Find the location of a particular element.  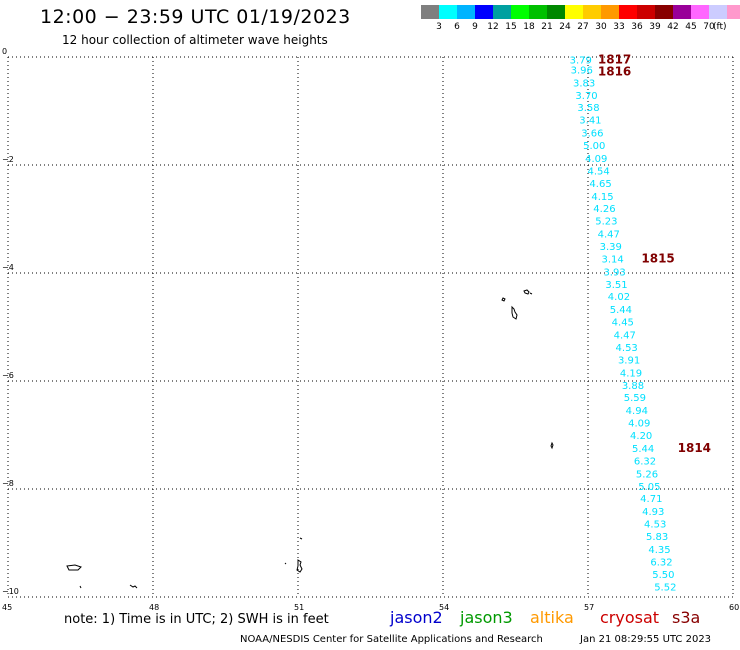

wave-height-value: 3.58 is located at coordinates (588, 108).